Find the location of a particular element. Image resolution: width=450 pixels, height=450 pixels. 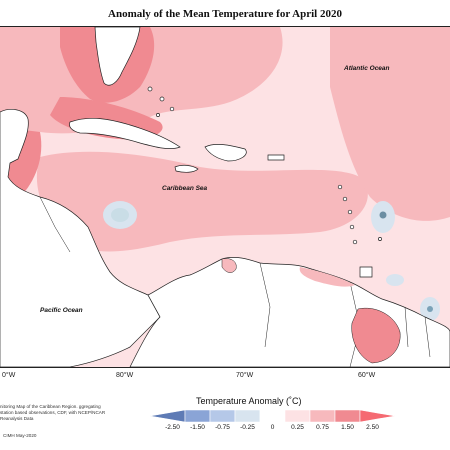

anomaly-patch-guyana-land is located at coordinates (376, 335).